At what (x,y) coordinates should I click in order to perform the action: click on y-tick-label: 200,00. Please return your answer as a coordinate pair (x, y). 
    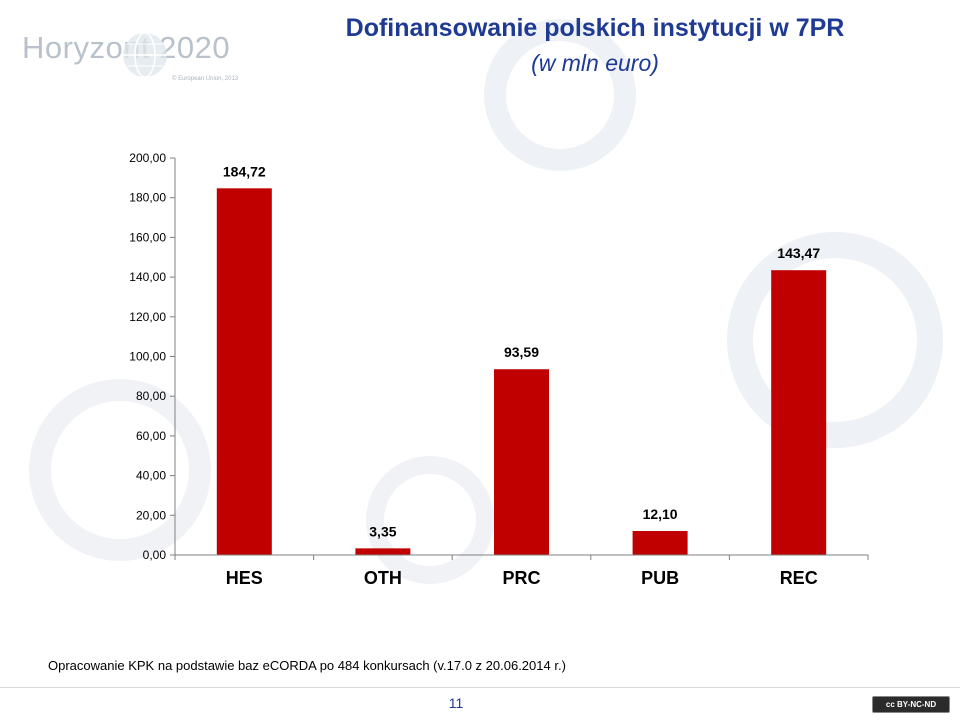
    Looking at the image, I should click on (147, 158).